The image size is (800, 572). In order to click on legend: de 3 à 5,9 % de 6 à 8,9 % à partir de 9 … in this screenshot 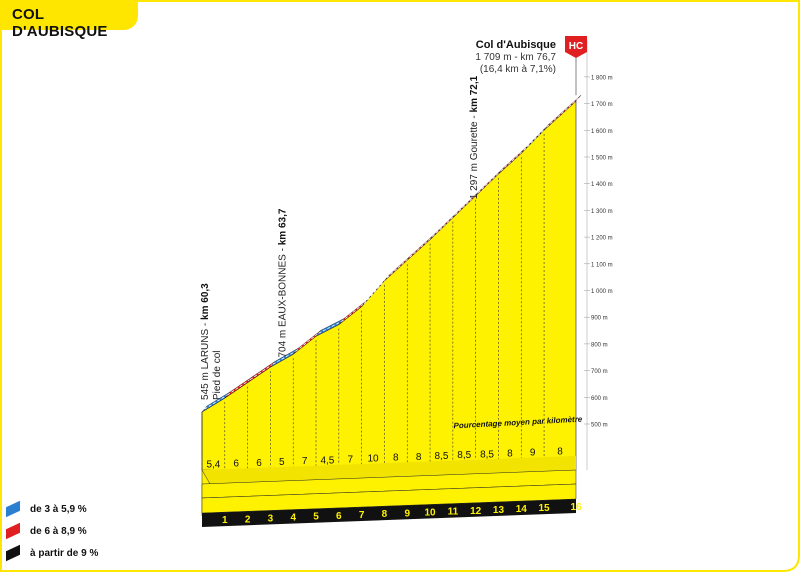, I will do `click(52, 531)`.